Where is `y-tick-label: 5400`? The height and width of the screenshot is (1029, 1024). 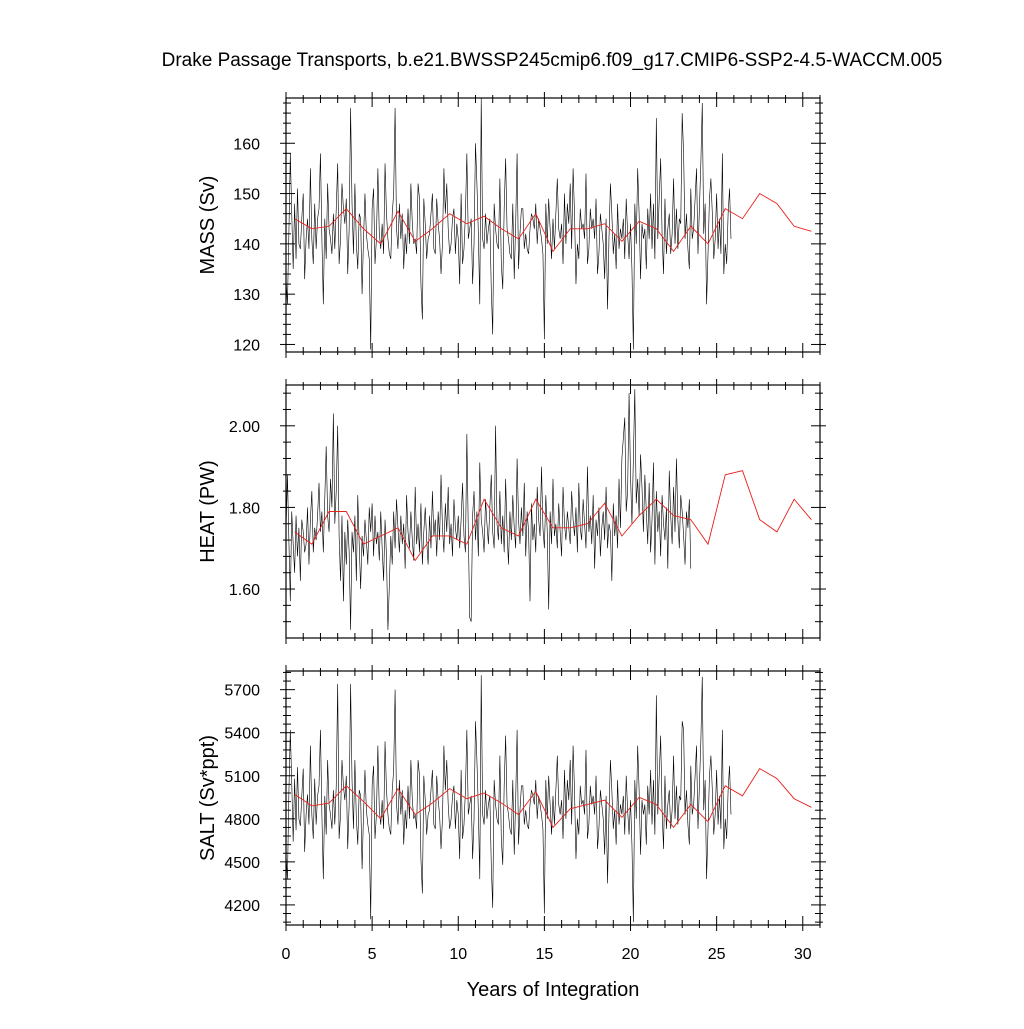 y-tick-label: 5400 is located at coordinates (242, 734).